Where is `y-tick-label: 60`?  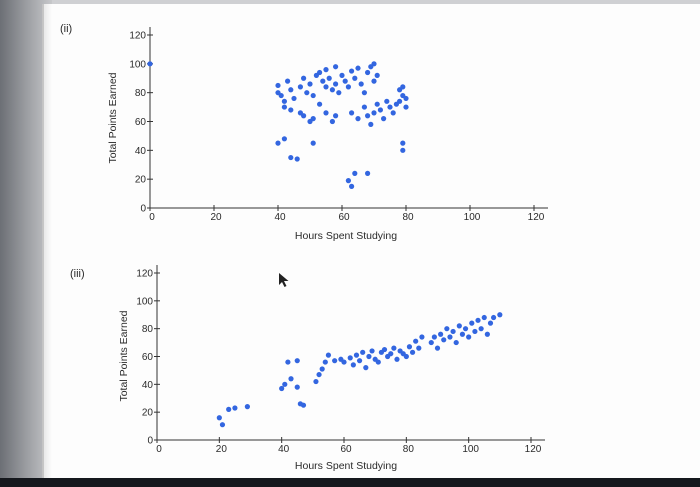
y-tick-label: 60 is located at coordinates (141, 122).